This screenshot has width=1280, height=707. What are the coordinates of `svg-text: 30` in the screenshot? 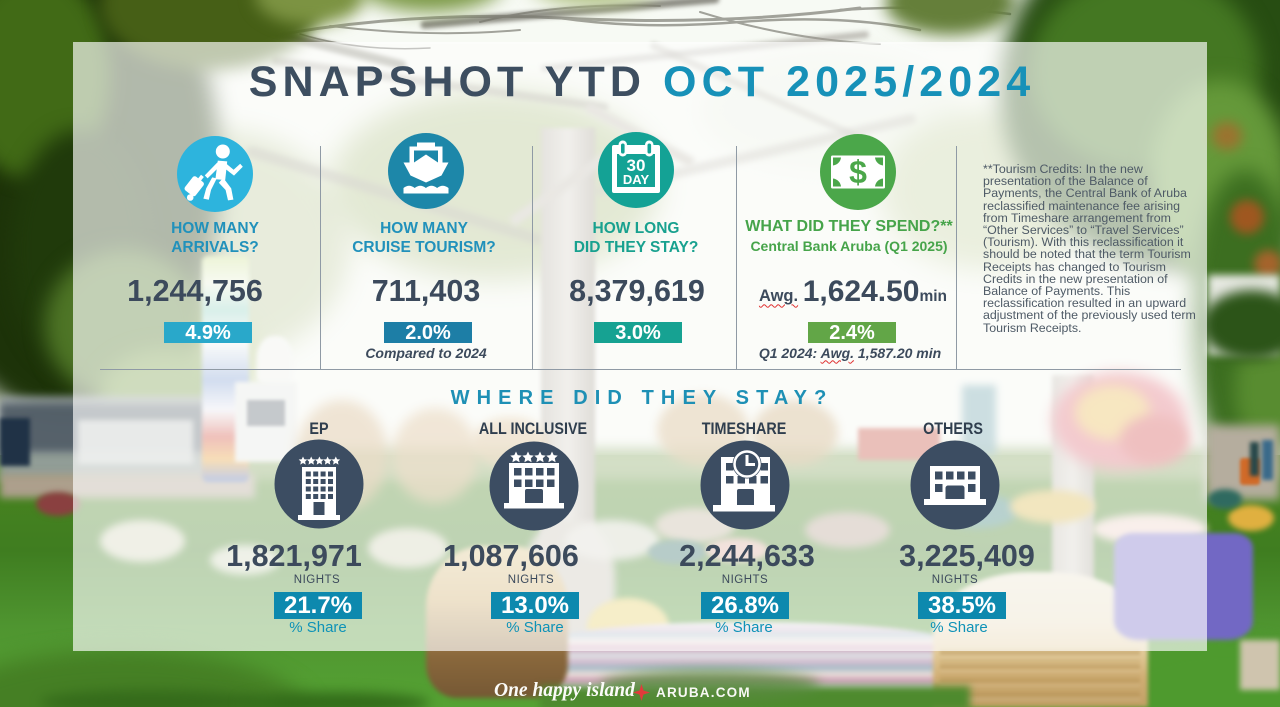 It's located at (636, 165).